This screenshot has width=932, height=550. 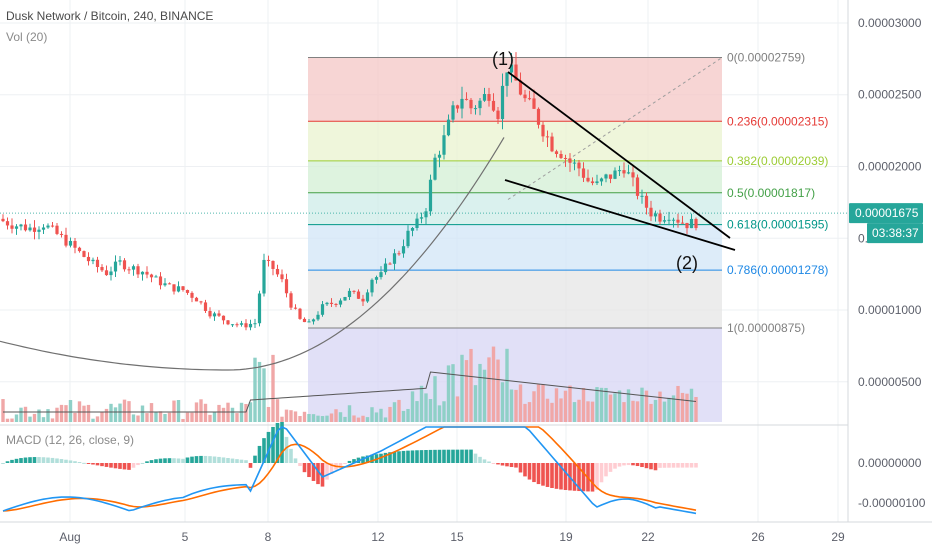 What do you see at coordinates (27, 37) in the screenshot?
I see `volume-legend: Vol (20)` at bounding box center [27, 37].